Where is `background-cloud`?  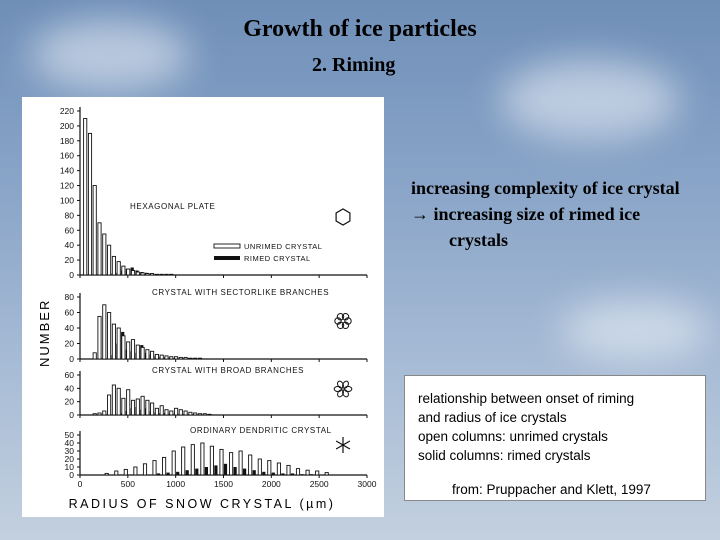 background-cloud is located at coordinates (110, 55).